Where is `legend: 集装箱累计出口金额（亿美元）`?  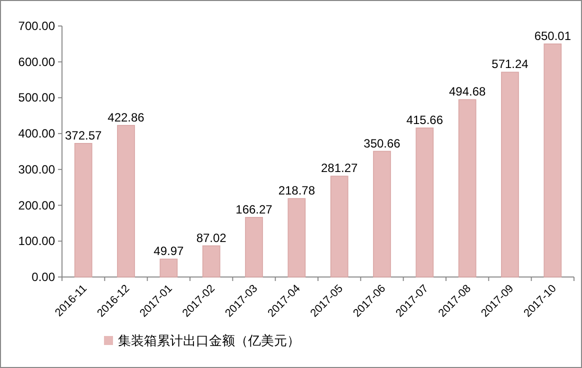 legend: 集装箱累计出口金额（亿美元） is located at coordinates (202, 340).